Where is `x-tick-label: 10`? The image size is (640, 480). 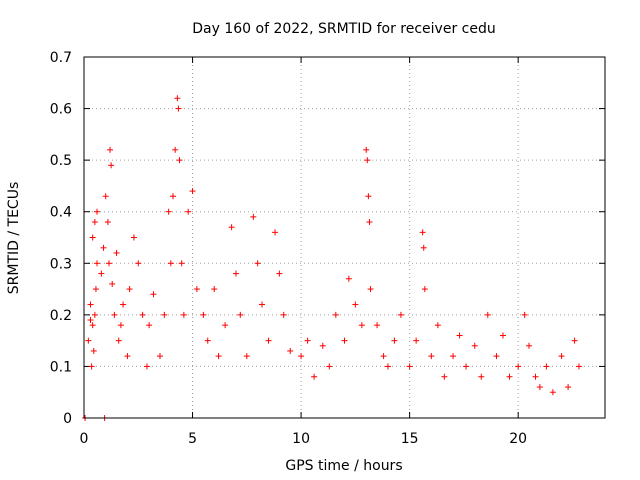 x-tick-label: 10 is located at coordinates (301, 439).